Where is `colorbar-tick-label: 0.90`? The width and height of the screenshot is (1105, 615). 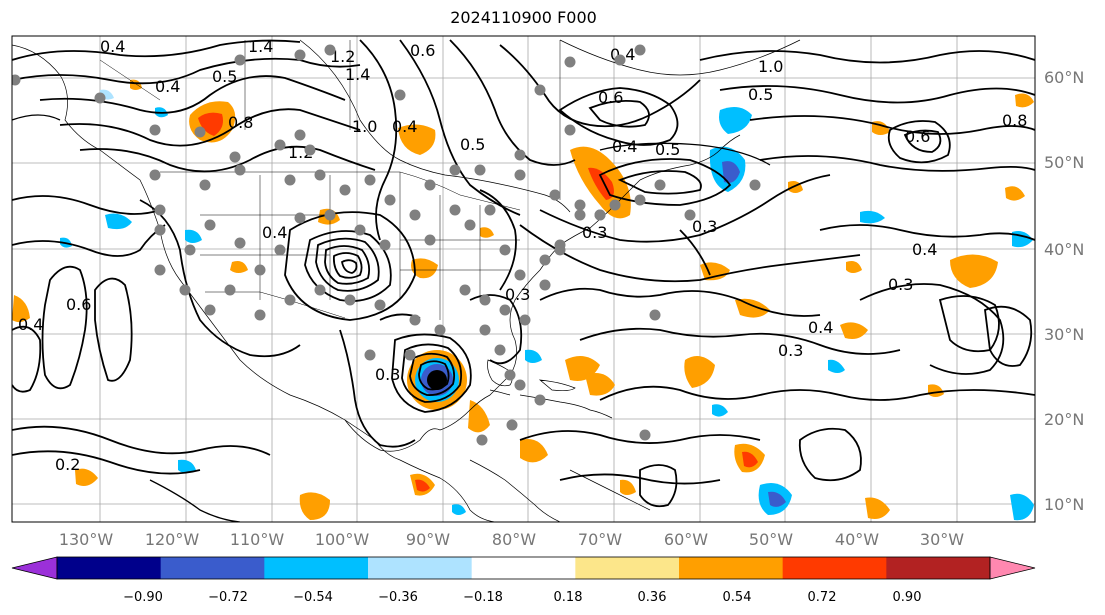
colorbar-tick-label: 0.90 is located at coordinates (907, 597).